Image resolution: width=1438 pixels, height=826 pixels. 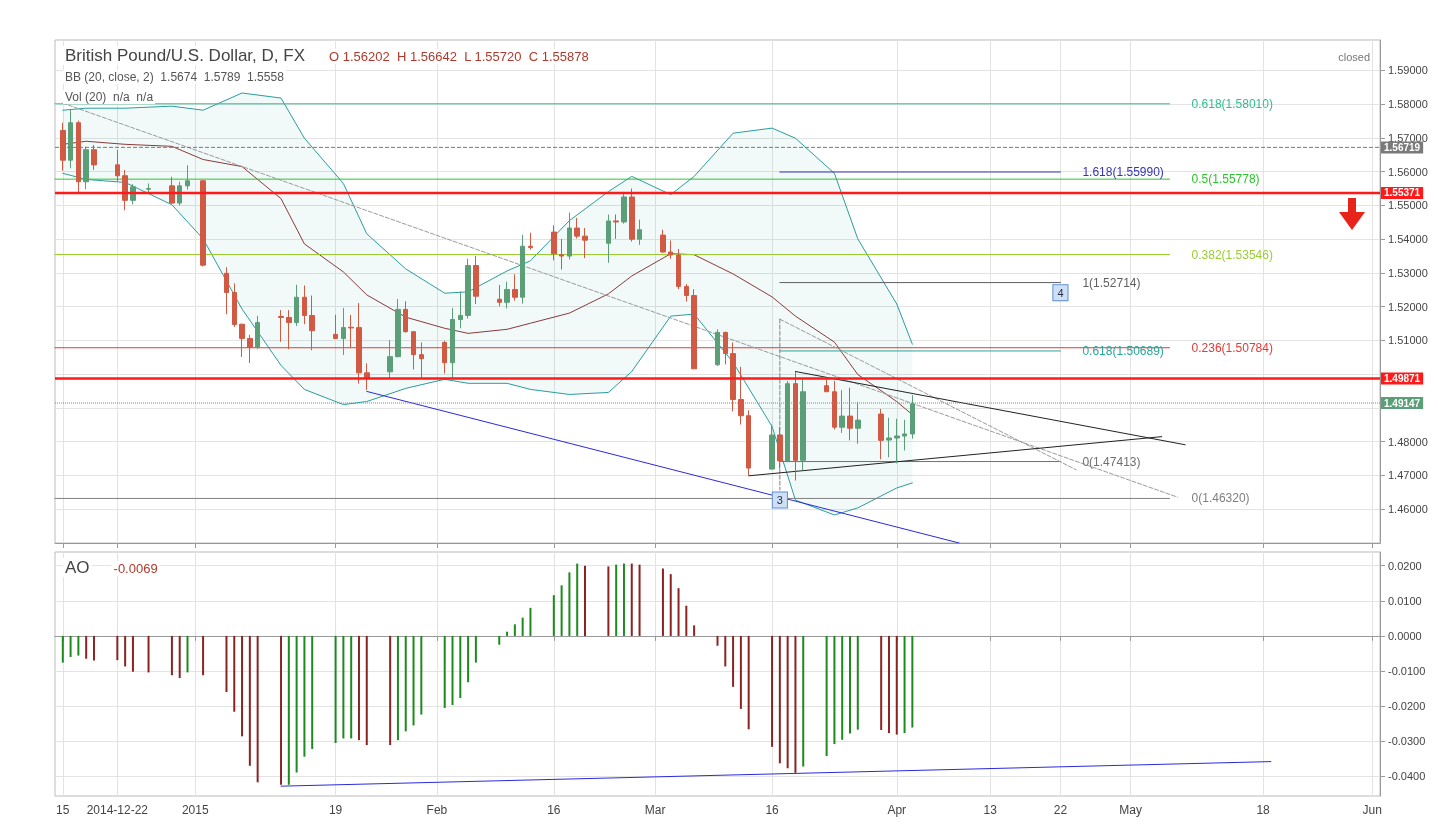 What do you see at coordinates (1402, 379) in the screenshot?
I see `ref-line-label: 1.49871` at bounding box center [1402, 379].